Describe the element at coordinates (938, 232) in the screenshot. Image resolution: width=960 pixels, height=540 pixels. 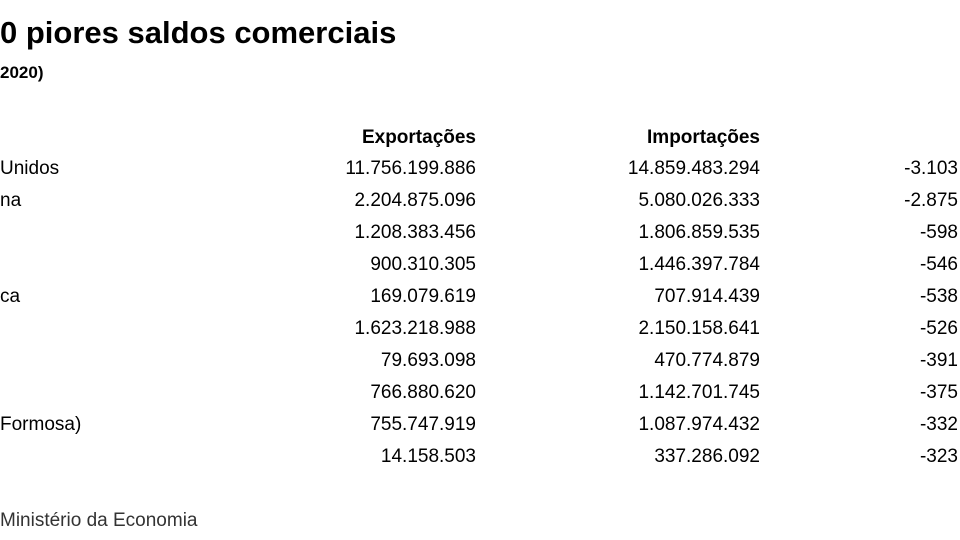
I see `cell-value: -598` at that location.